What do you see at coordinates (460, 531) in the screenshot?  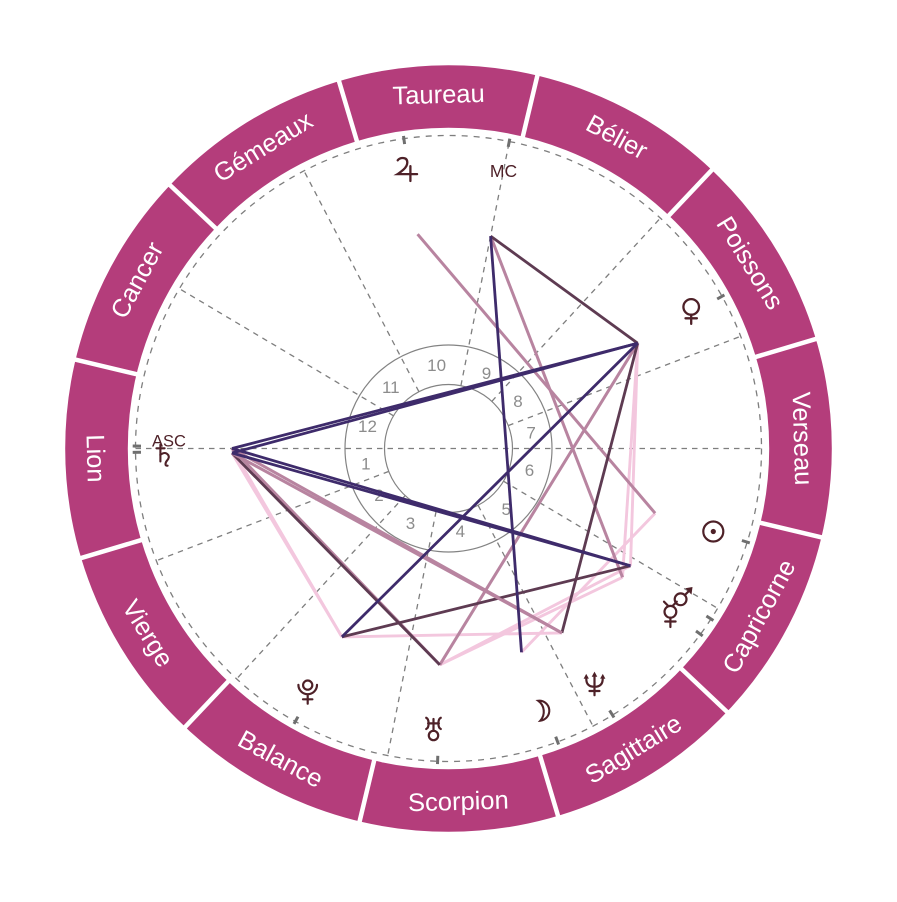 I see `svg-text: 4` at bounding box center [460, 531].